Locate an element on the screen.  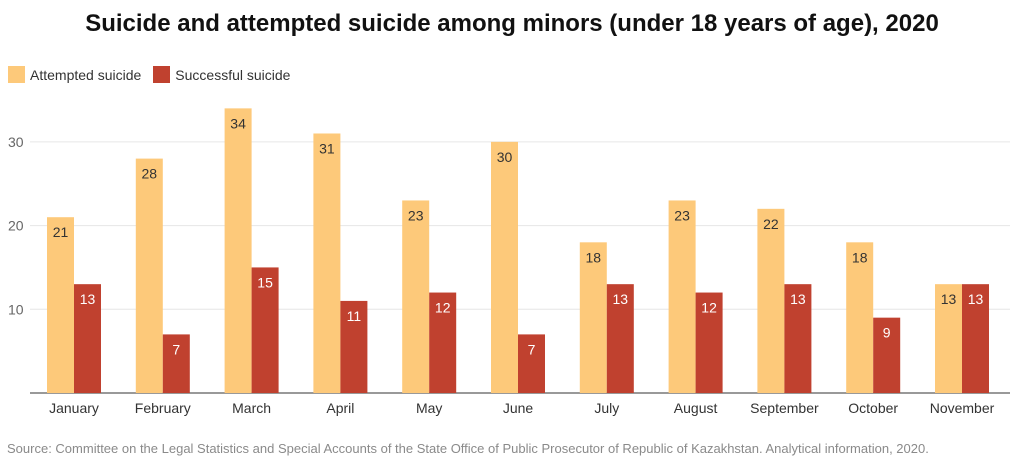
data-label-successful: 11 is located at coordinates (354, 316).